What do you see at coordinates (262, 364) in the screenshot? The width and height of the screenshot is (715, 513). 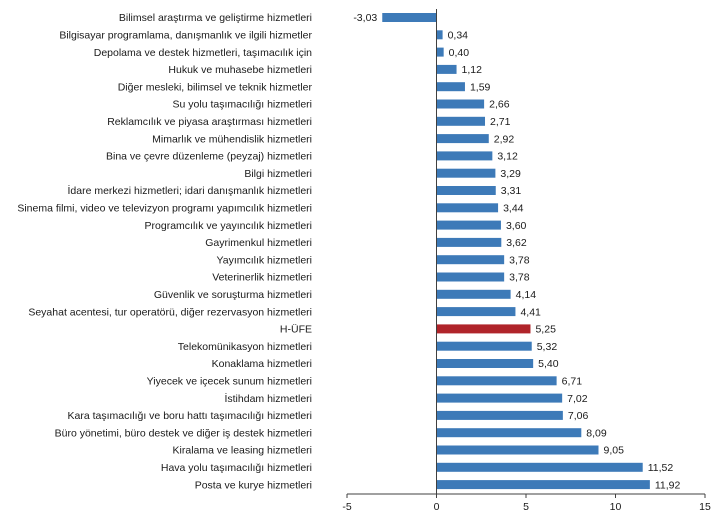 I see `category-label: Konaklama hizmetleri` at bounding box center [262, 364].